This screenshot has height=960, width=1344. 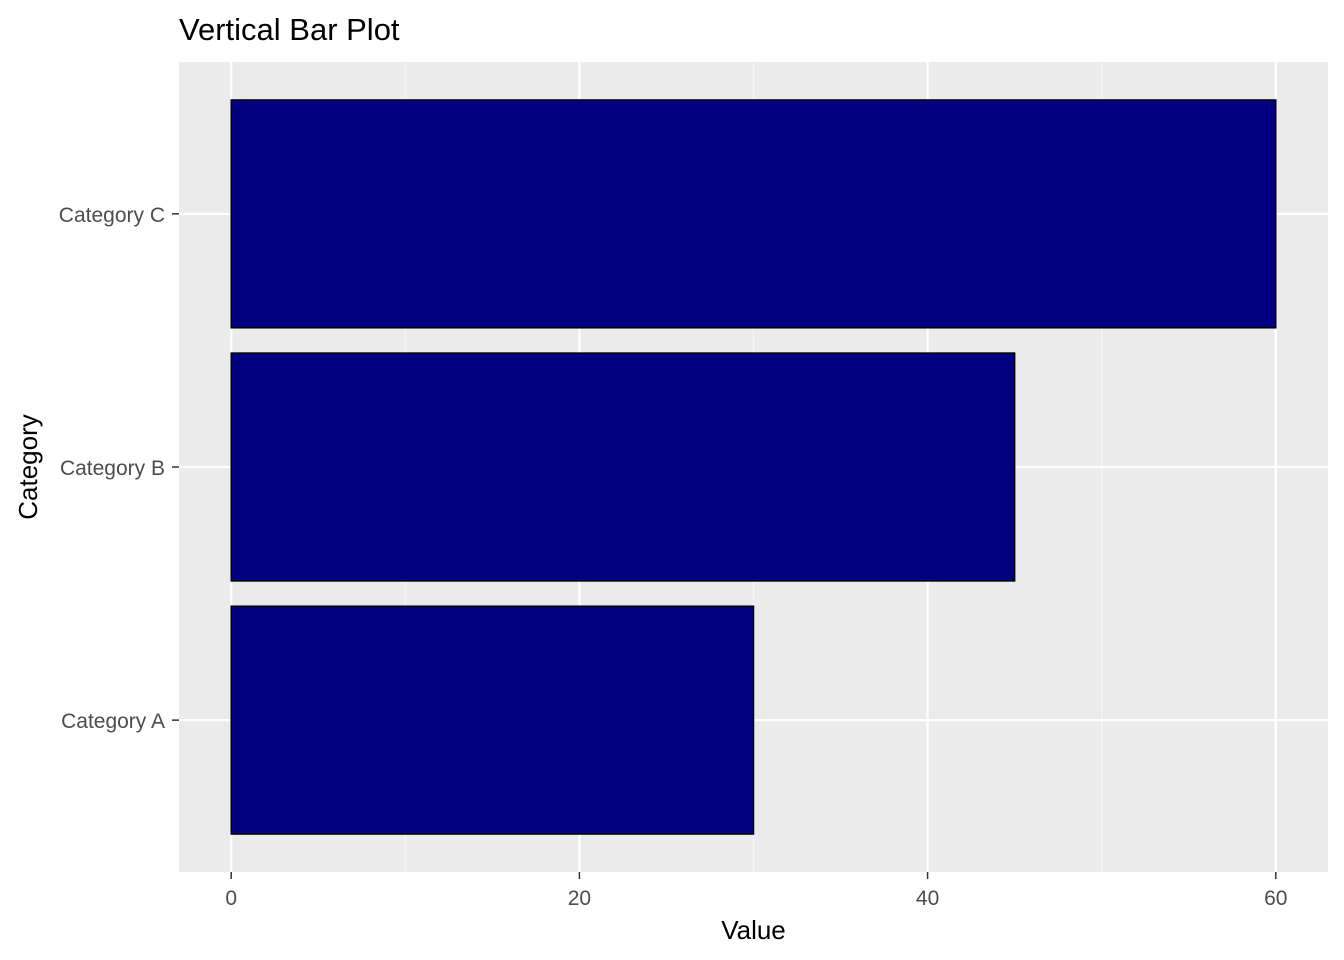 What do you see at coordinates (289, 29) in the screenshot?
I see `chart-title: Vertical Bar Plot` at bounding box center [289, 29].